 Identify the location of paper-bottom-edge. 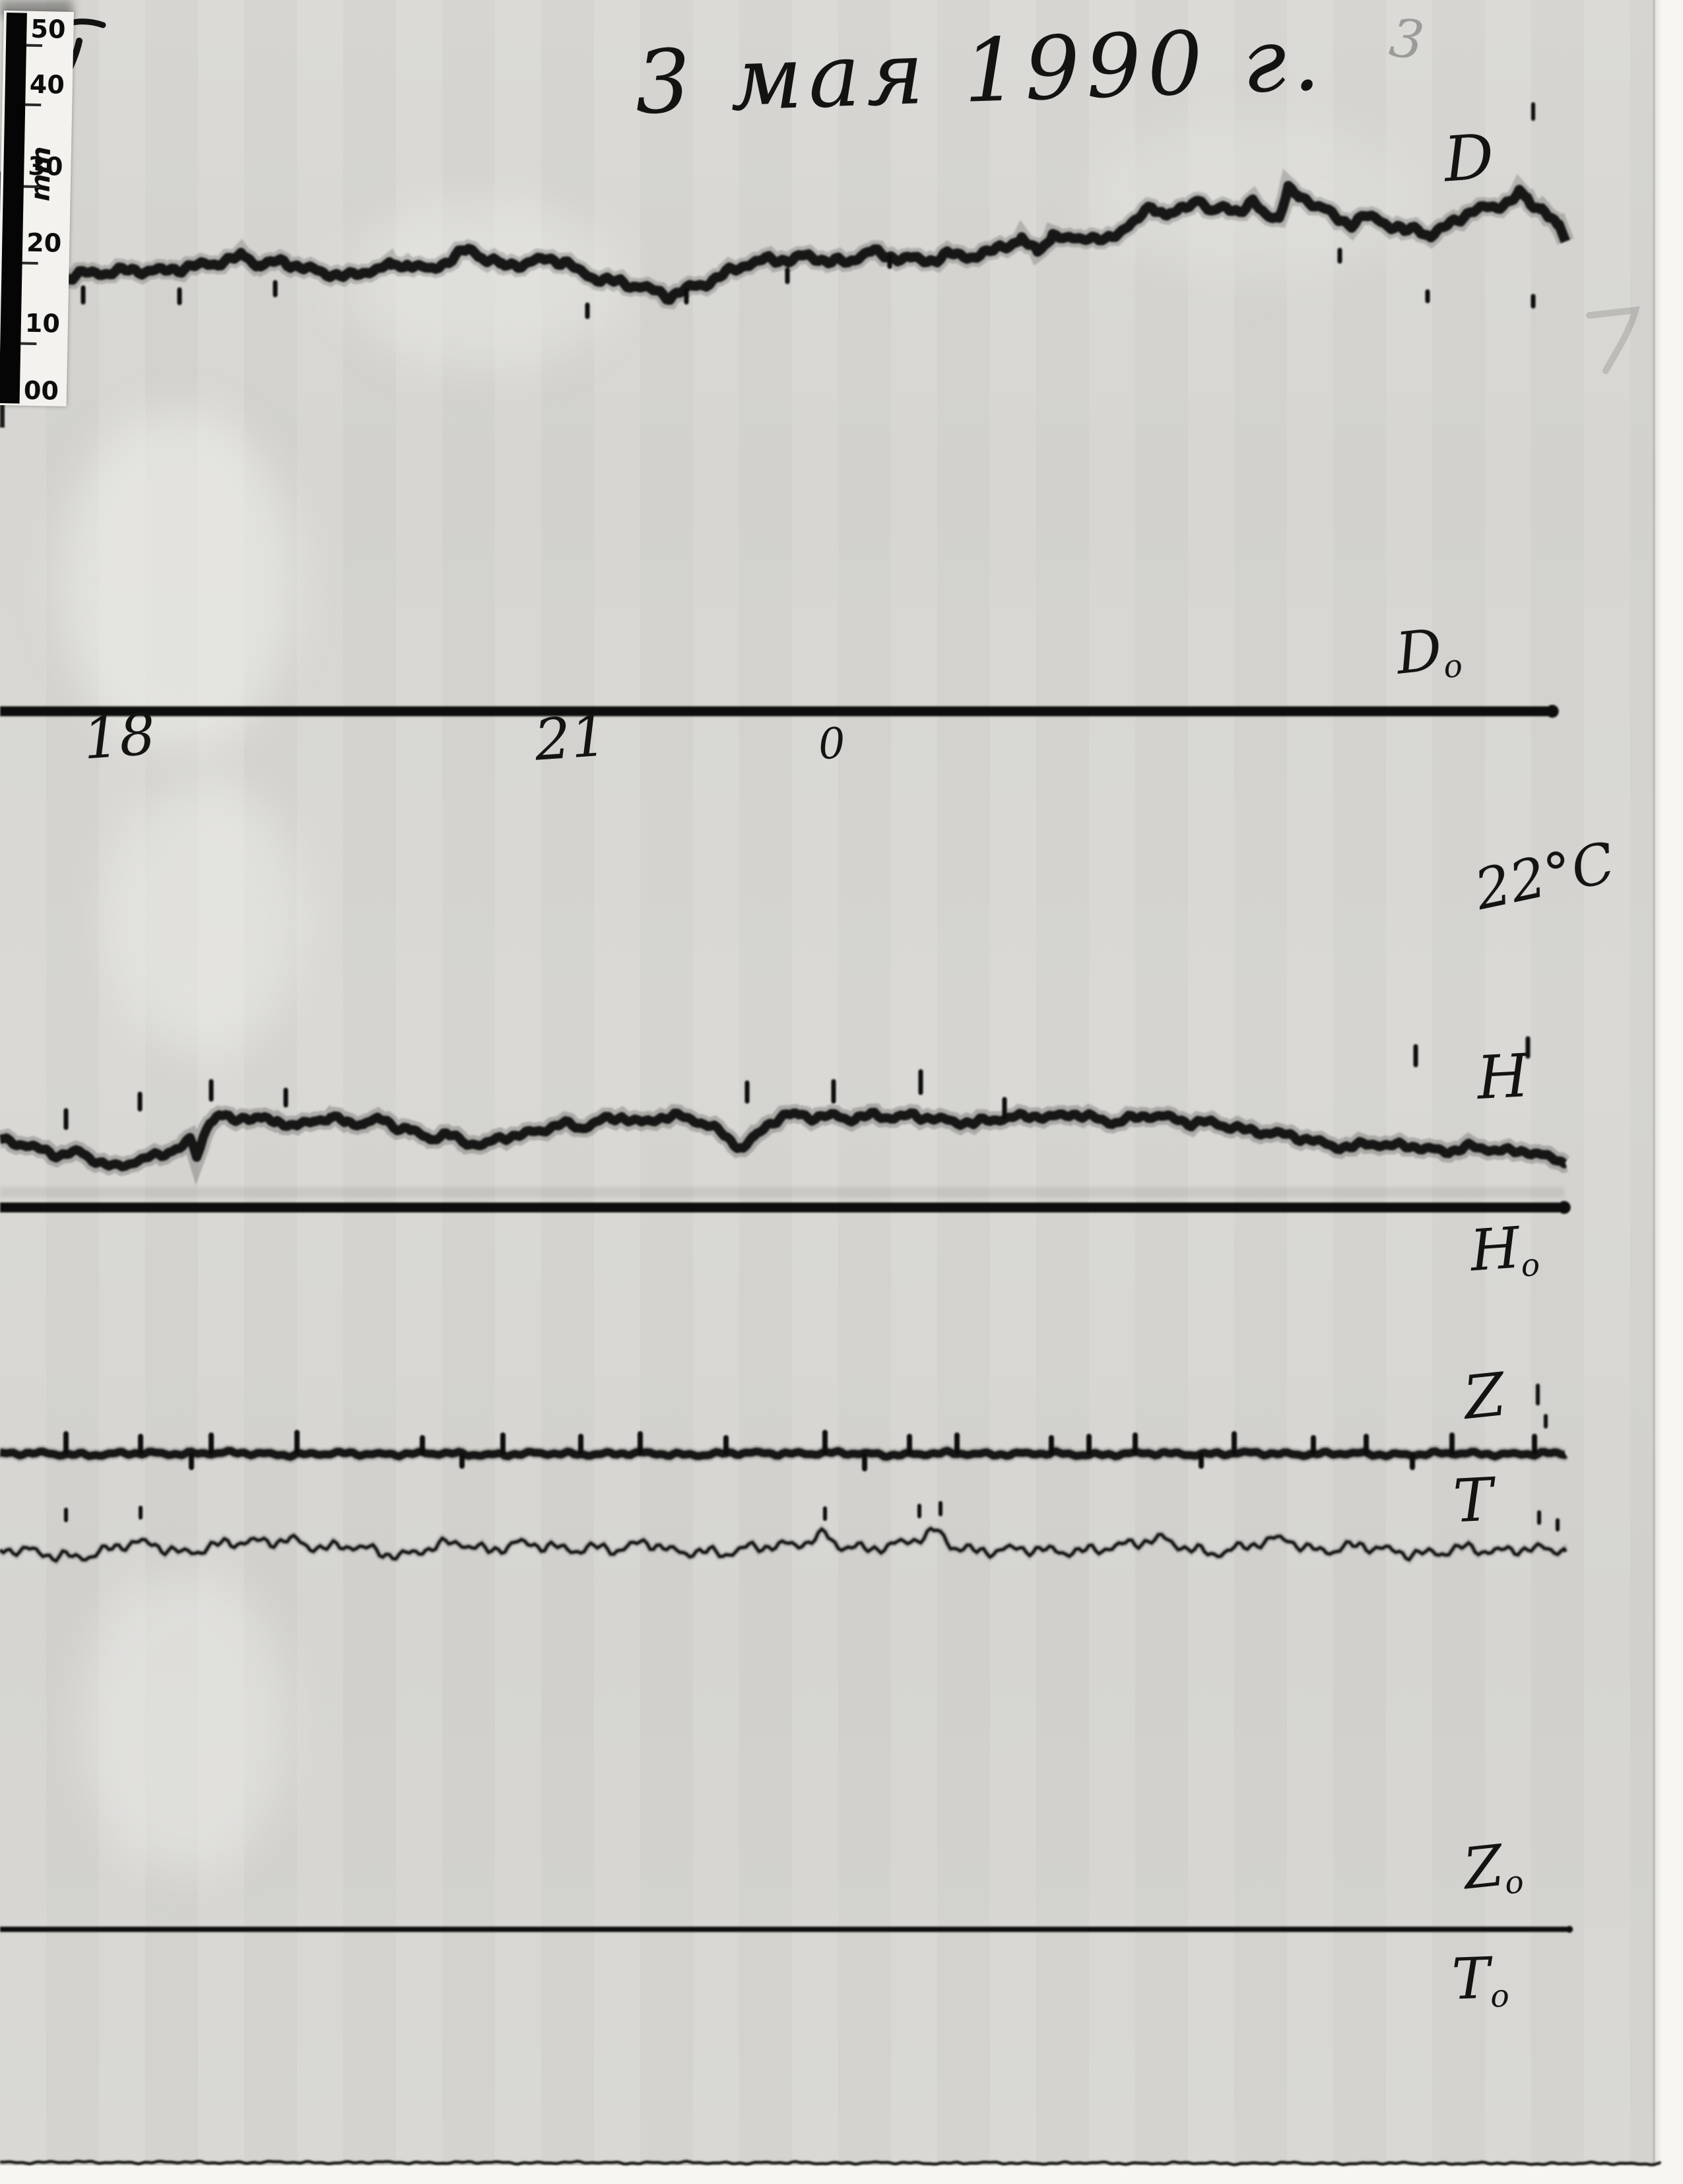
(831, 2163).